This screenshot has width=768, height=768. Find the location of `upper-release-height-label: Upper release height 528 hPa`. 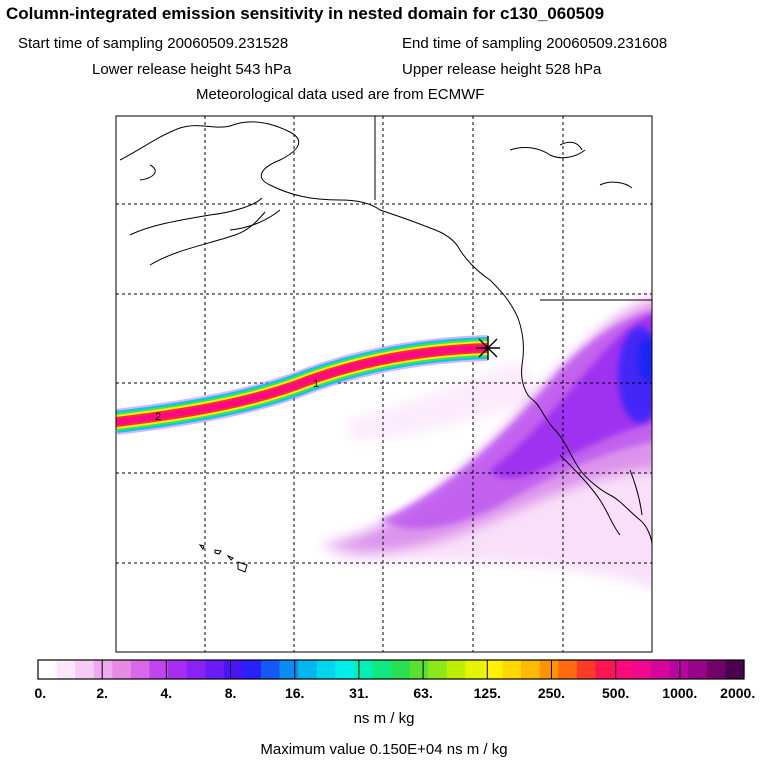

upper-release-height-label: Upper release height 528 hPa is located at coordinates (502, 69).